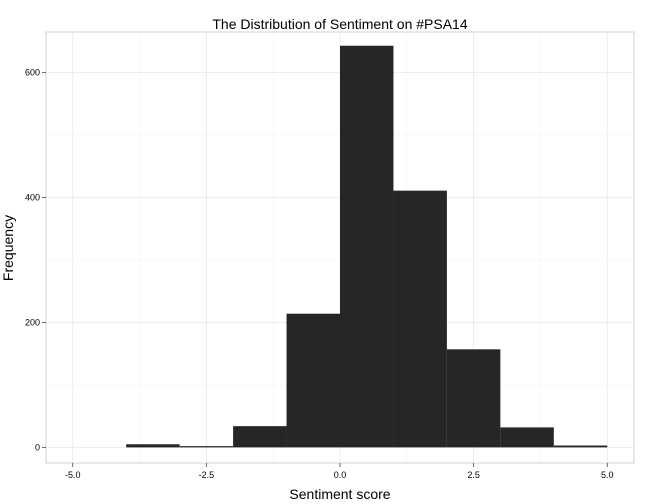 Image resolution: width=648 pixels, height=504 pixels. Describe the element at coordinates (8, 248) in the screenshot. I see `y-axis-label: Frequency` at that location.